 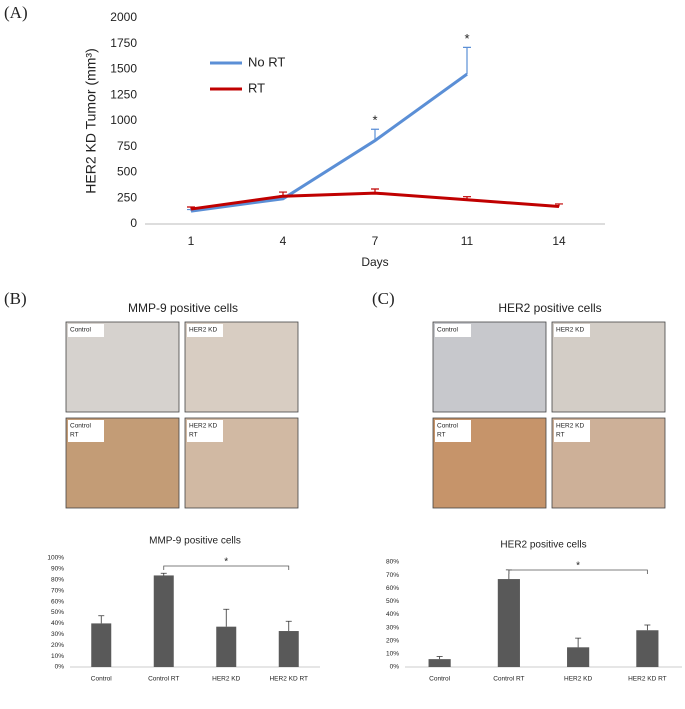 I want to click on x-tick-label: 1, so click(x=191, y=241).